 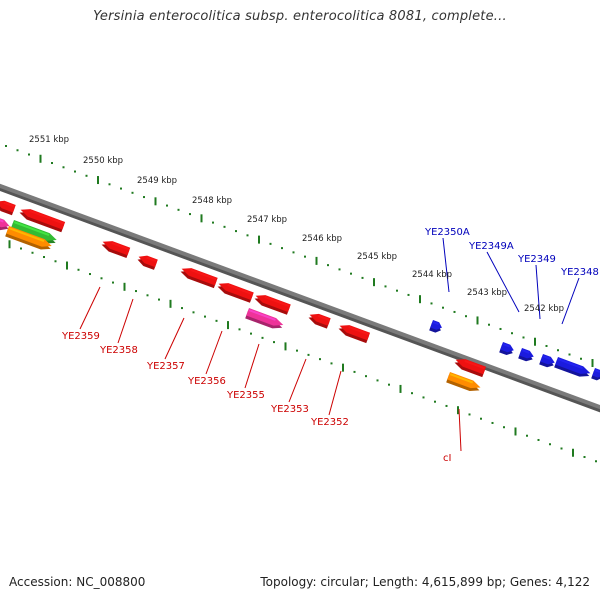 I want to click on gene-label: YE2357, so click(x=165, y=366).